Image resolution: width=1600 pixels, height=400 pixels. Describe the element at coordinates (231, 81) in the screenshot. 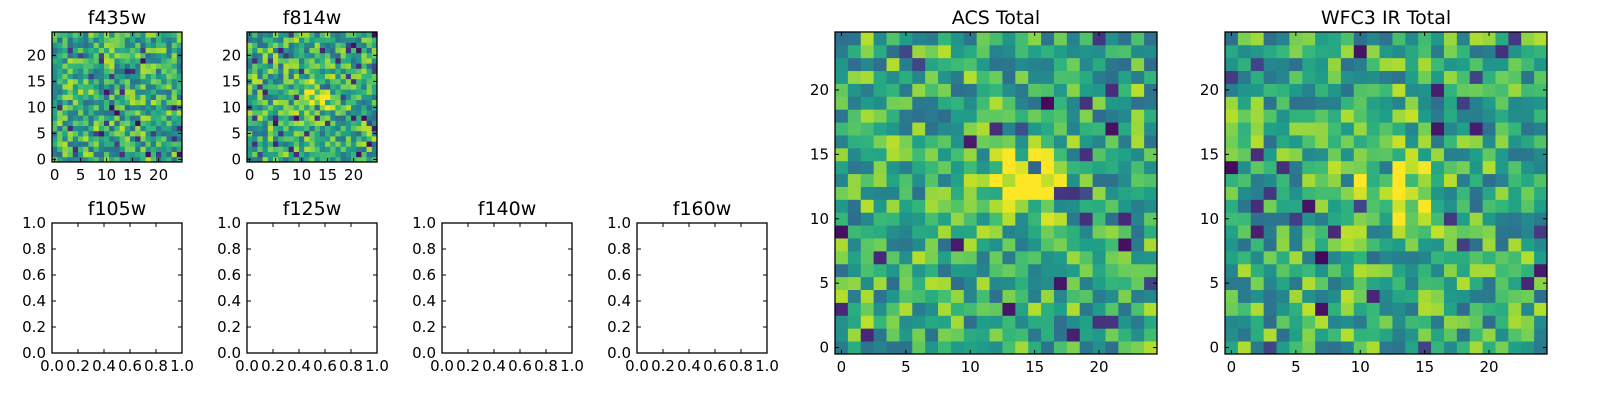

I see `y-tick-label: 15` at that location.